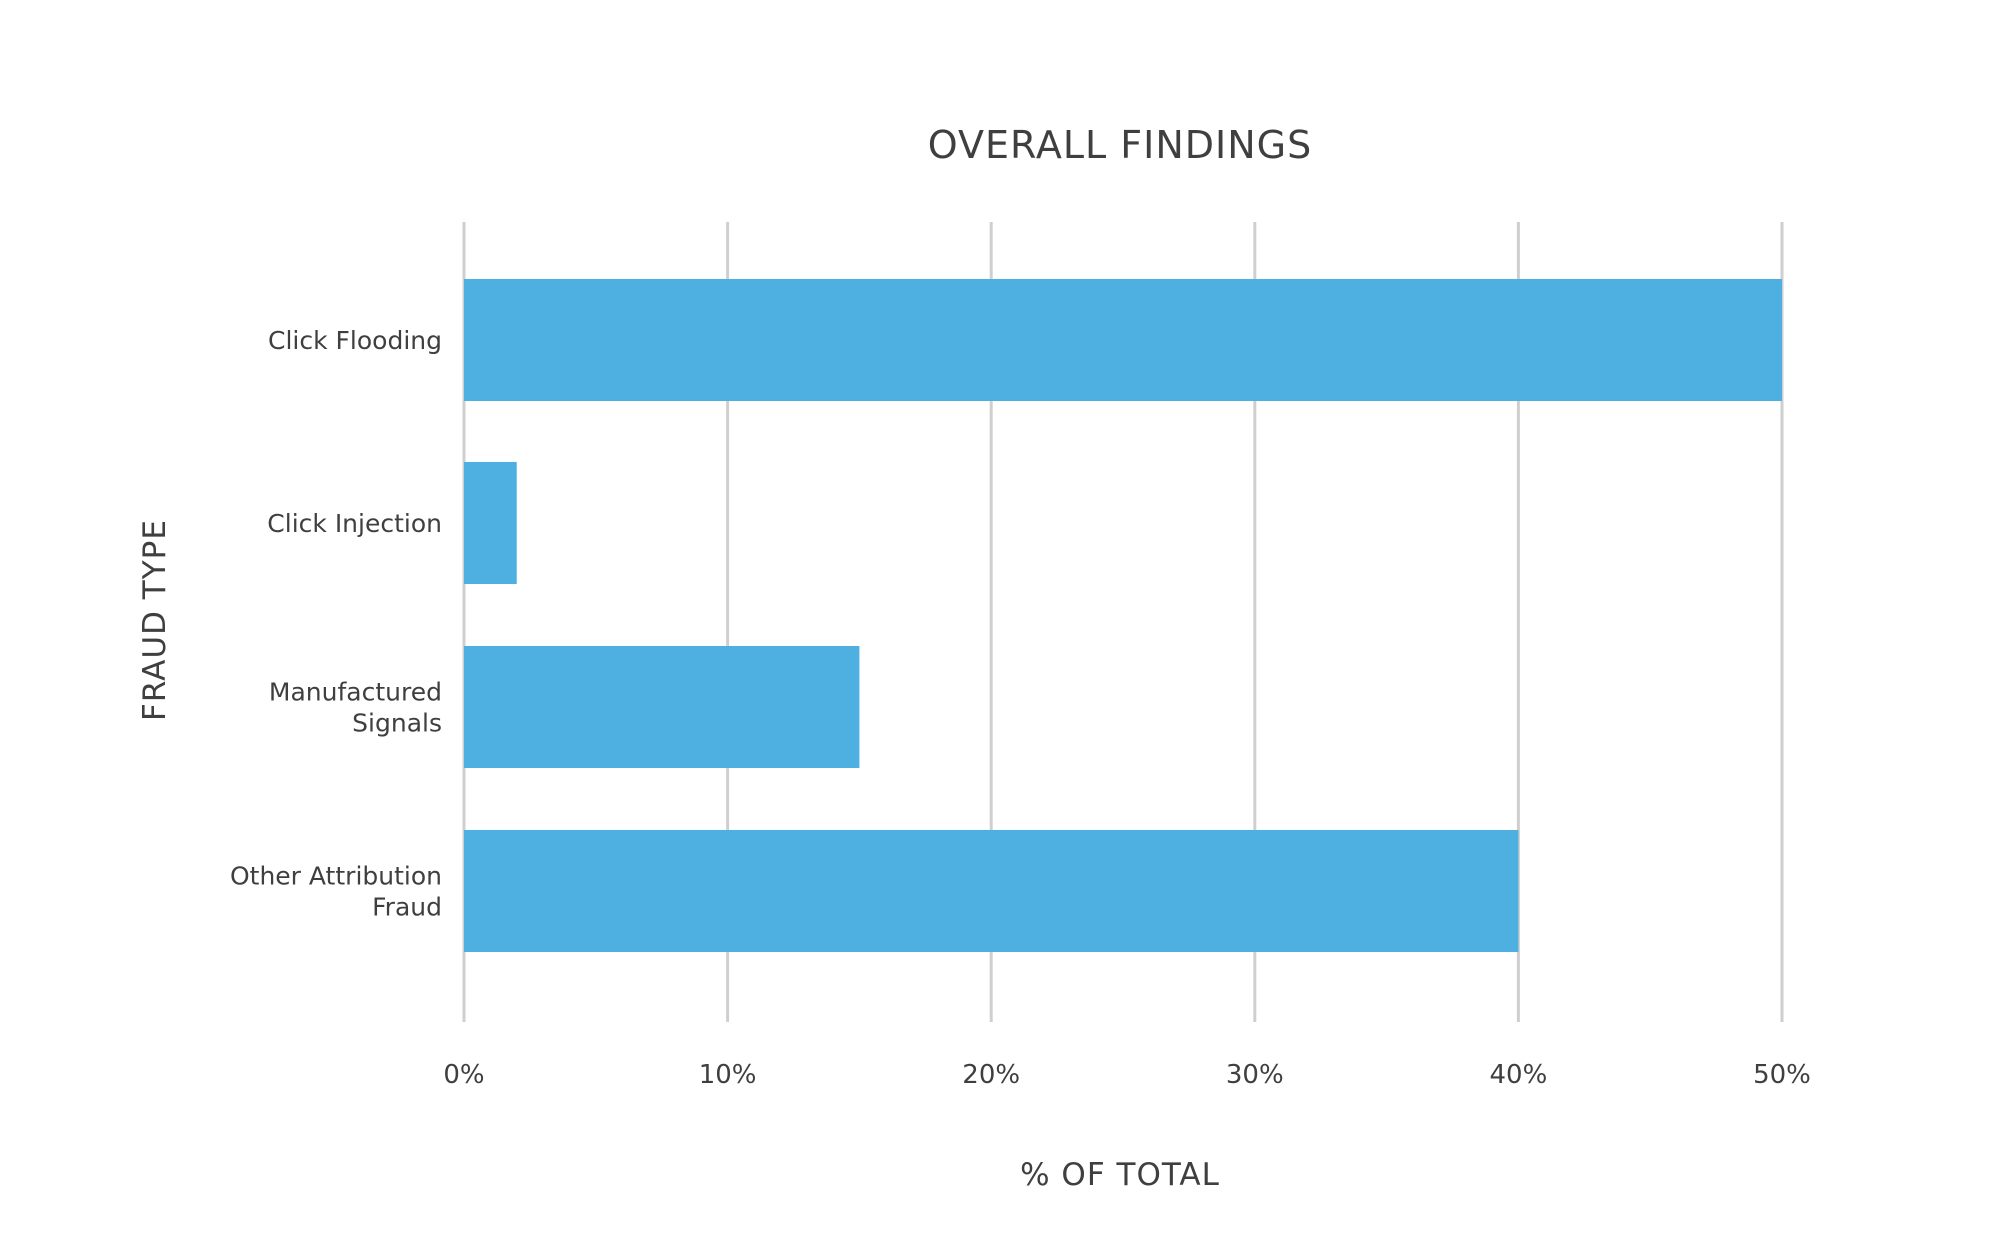 This screenshot has height=1258, width=2004. I want to click on bar-other-attribution-fraud, so click(991, 891).